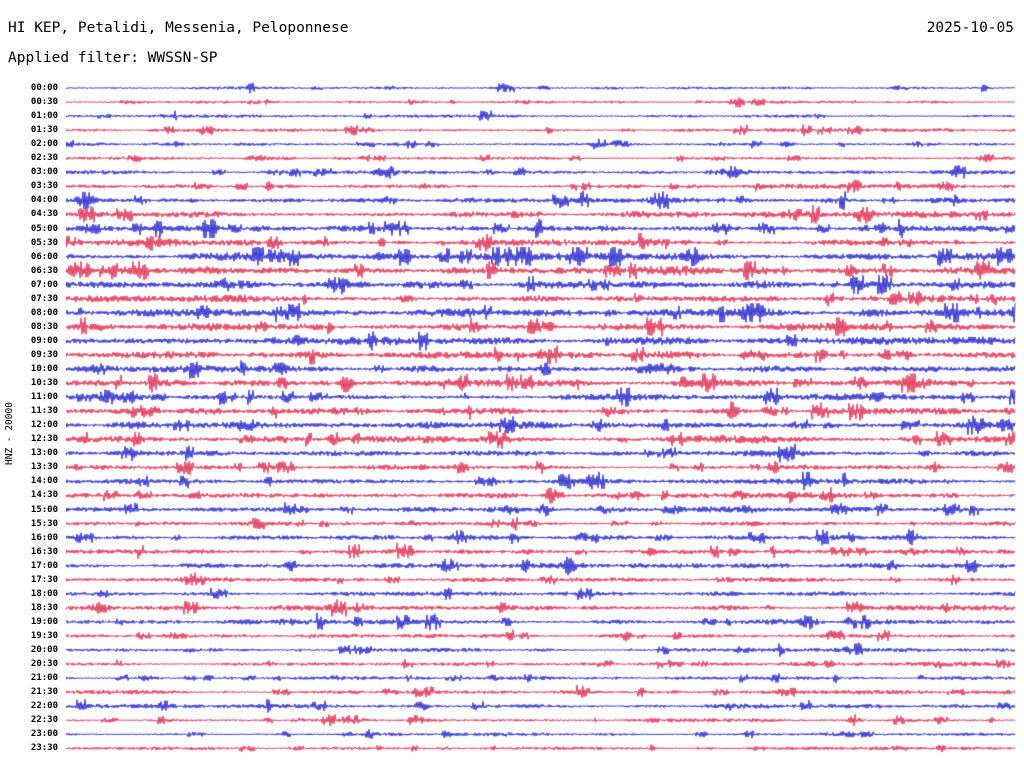  What do you see at coordinates (44, 383) in the screenshot?
I see `time-label: 10:30` at bounding box center [44, 383].